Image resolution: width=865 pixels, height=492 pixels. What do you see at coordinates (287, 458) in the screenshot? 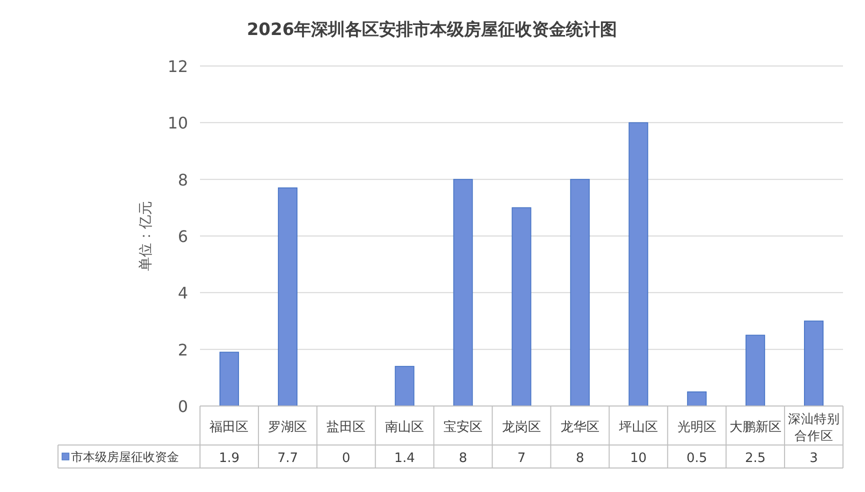
I see `data-label: 7.7` at bounding box center [287, 458].